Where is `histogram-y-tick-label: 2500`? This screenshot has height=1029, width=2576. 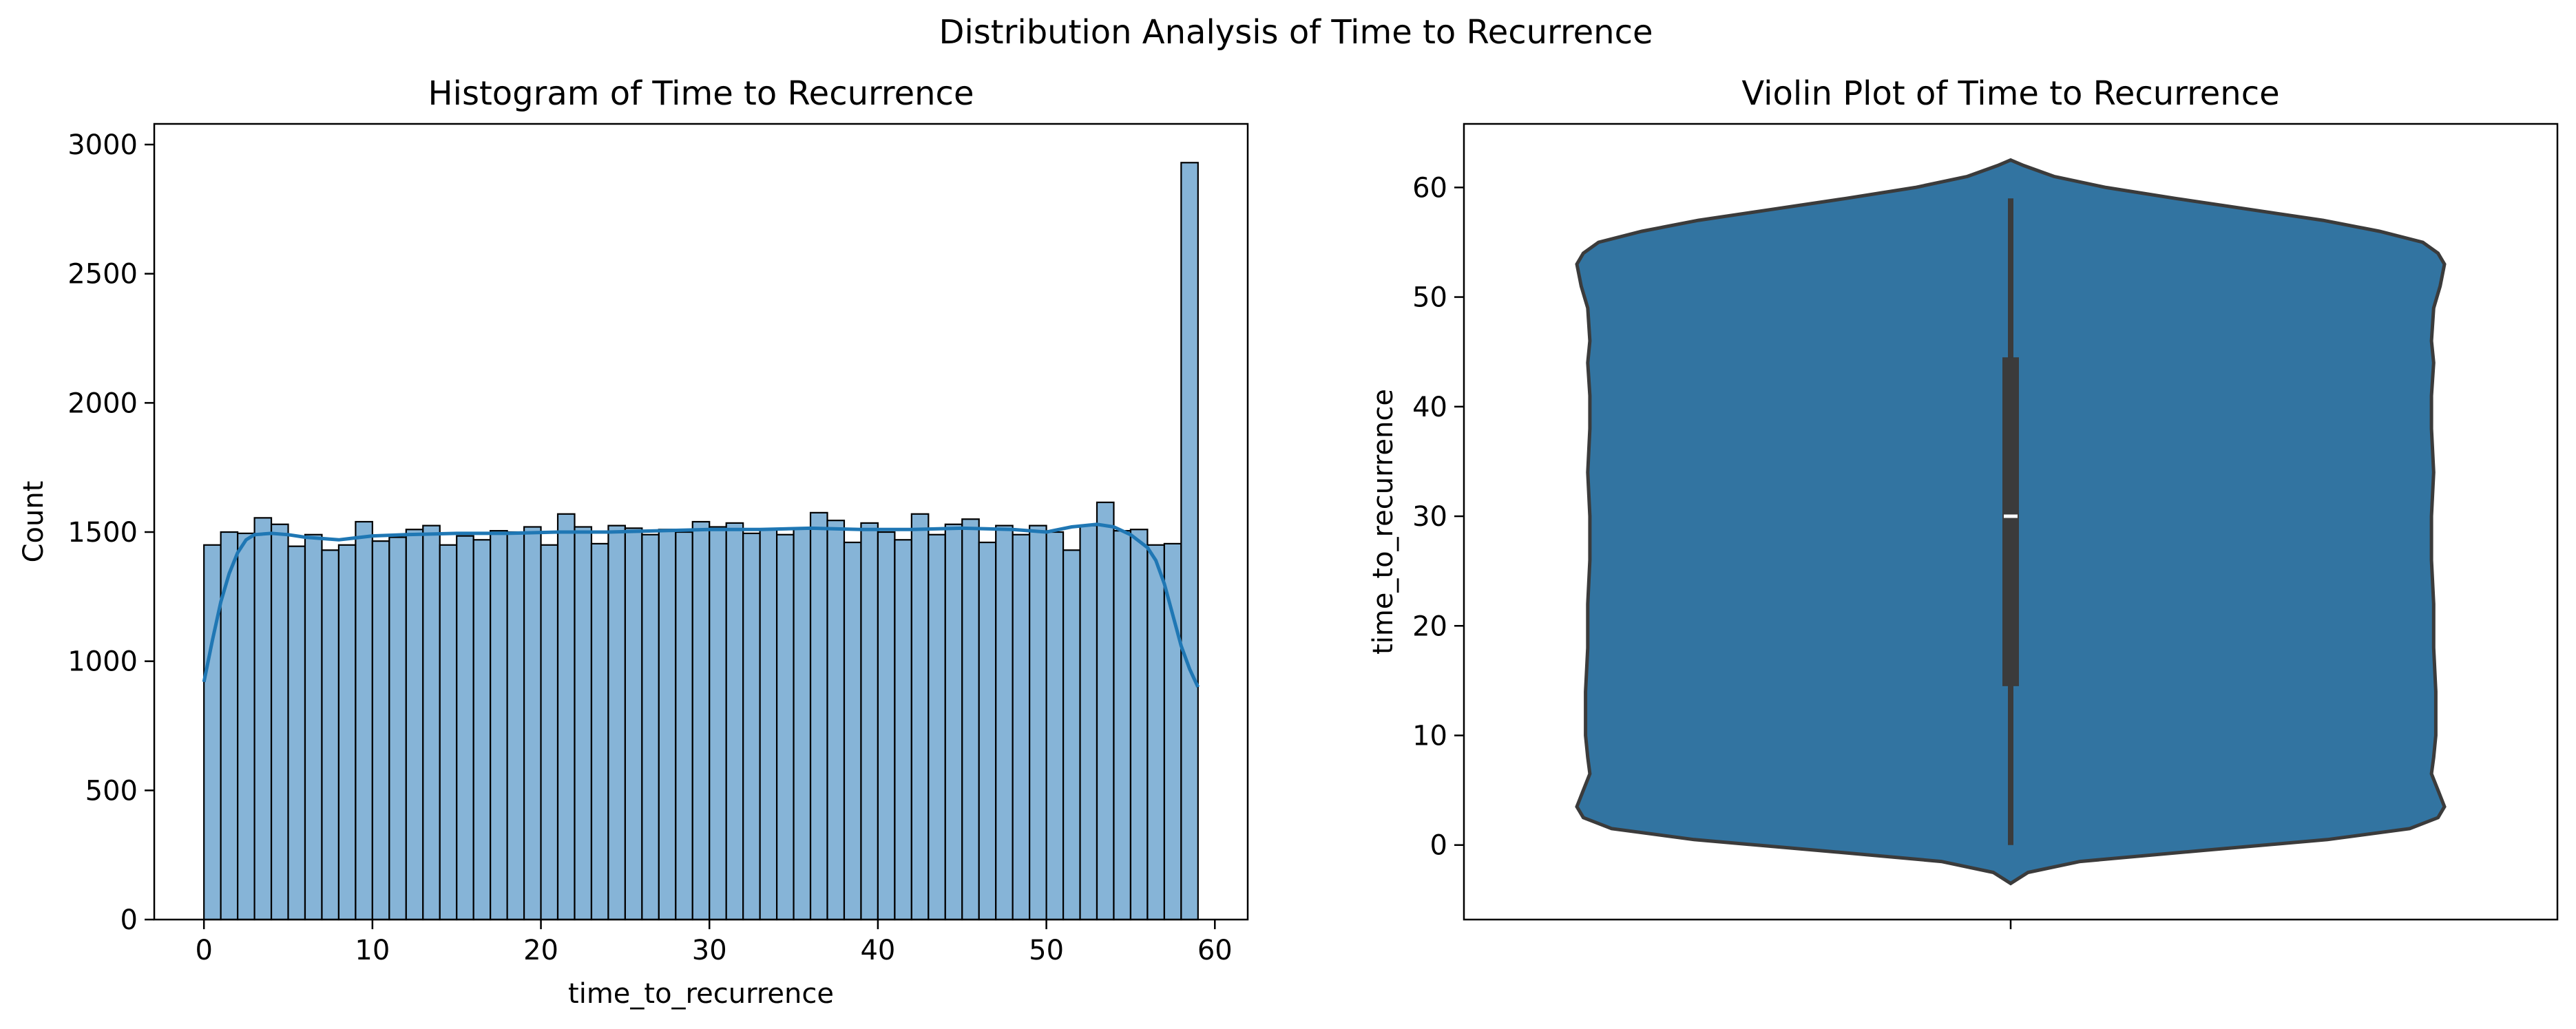
histogram-y-tick-label: 2500 is located at coordinates (102, 274).